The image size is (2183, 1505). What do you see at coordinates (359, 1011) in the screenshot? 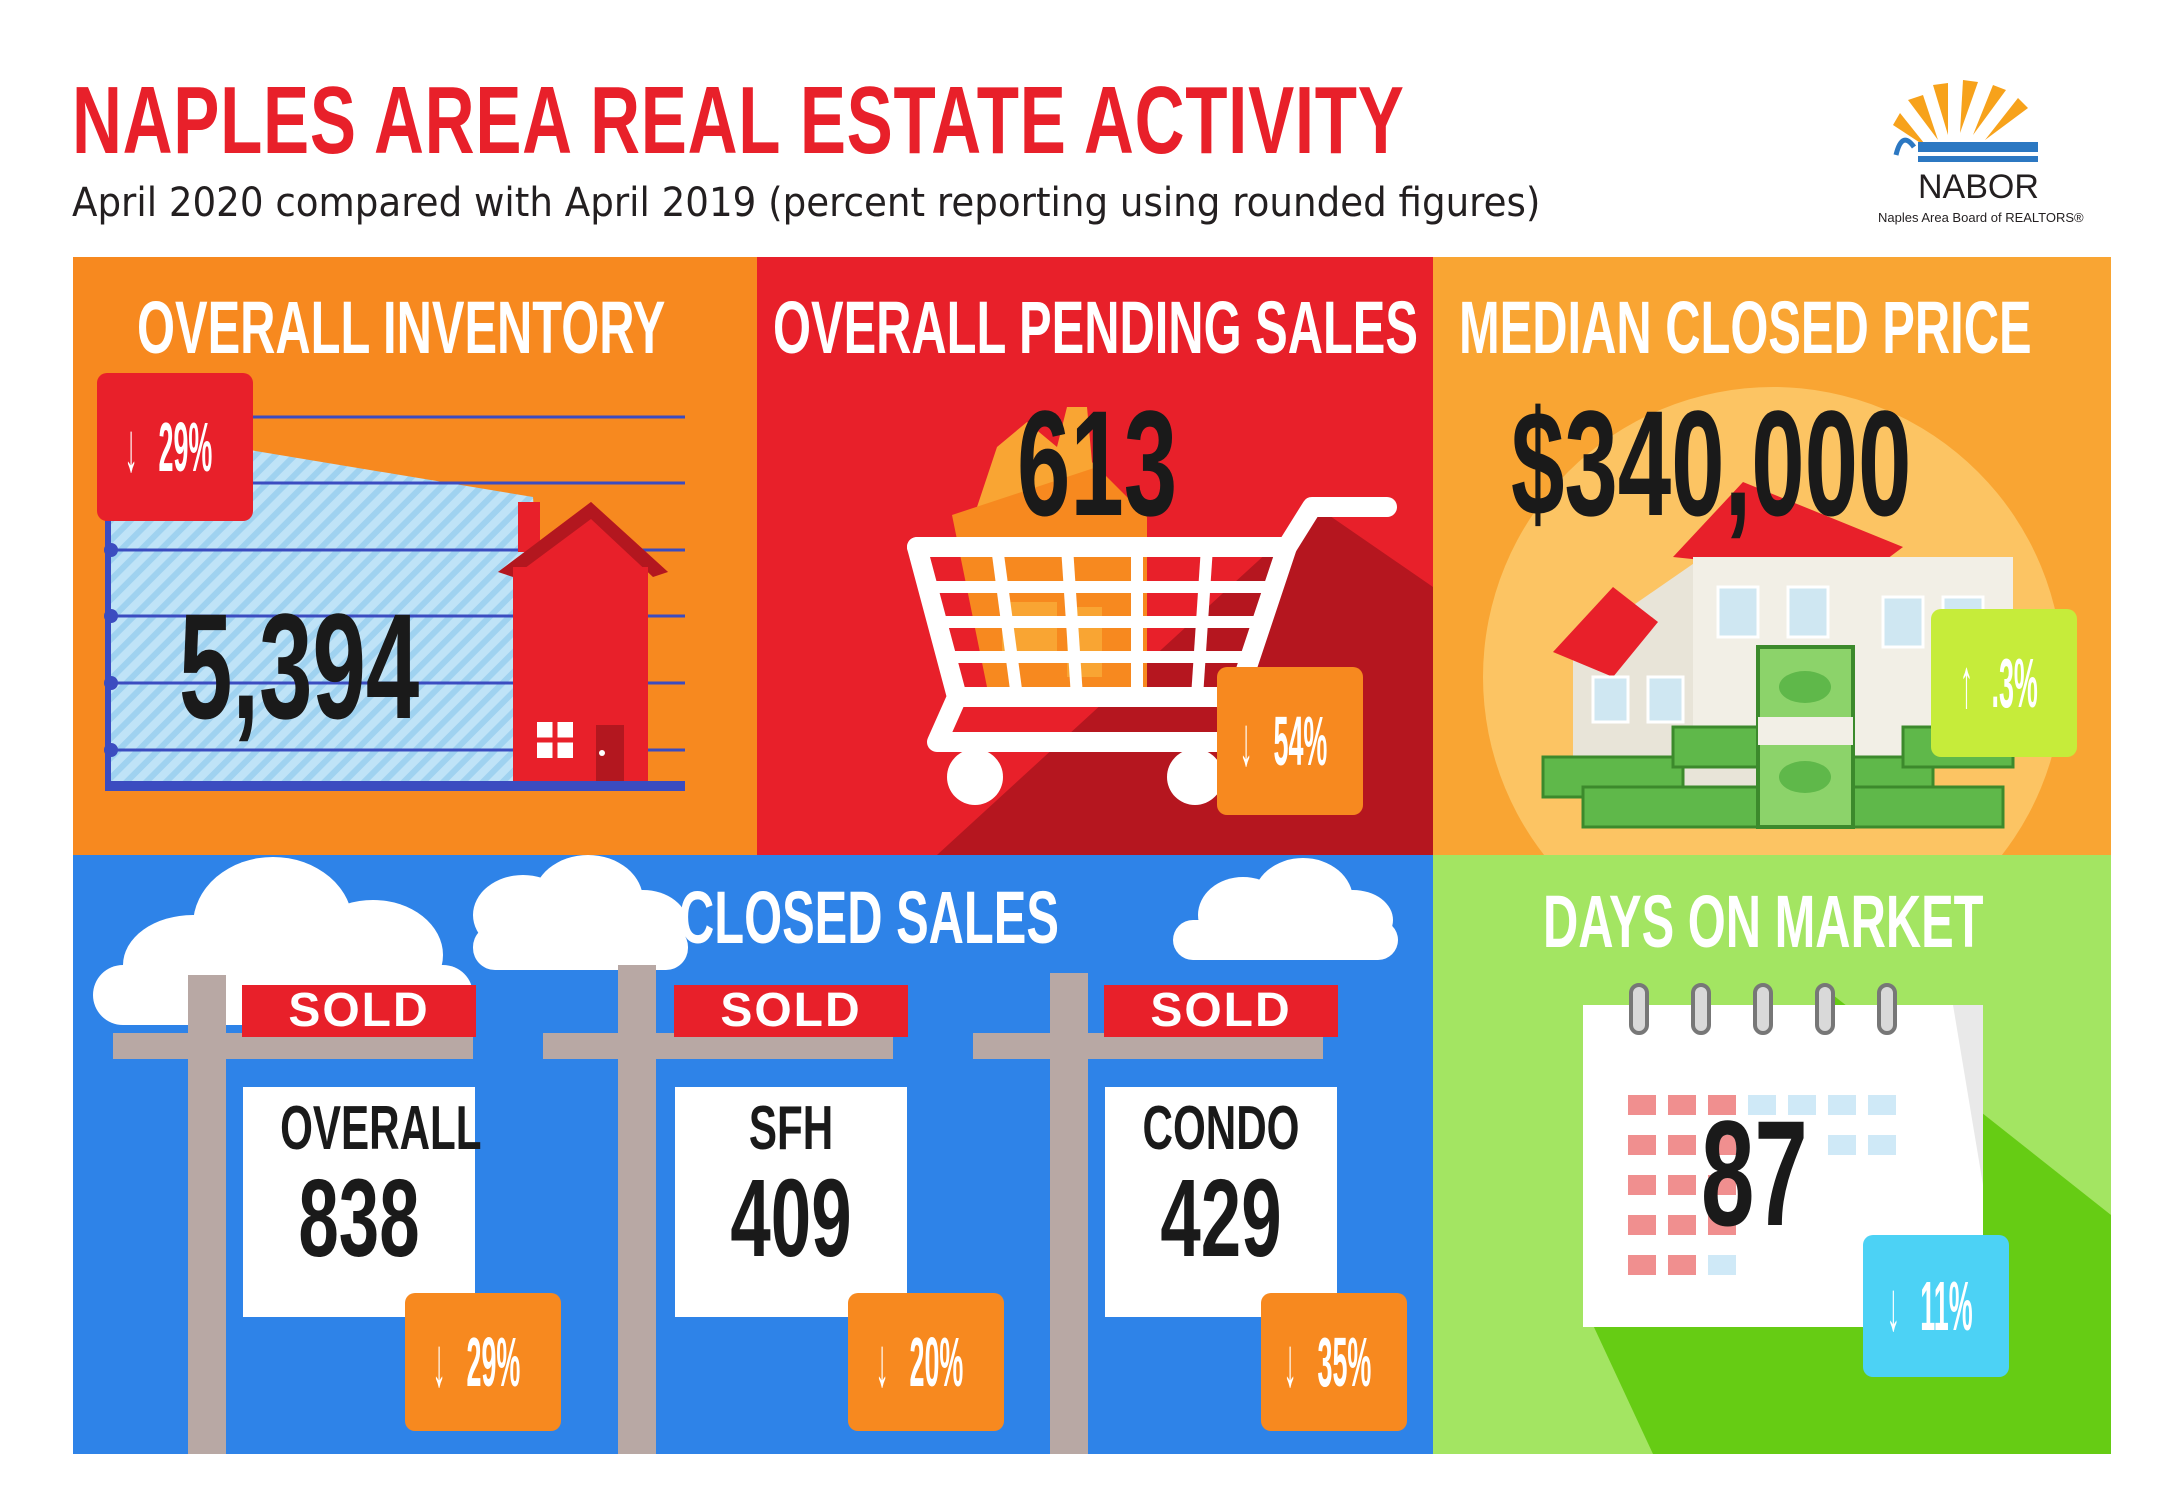
I see `sold-sign-overall: SOLD` at bounding box center [359, 1011].